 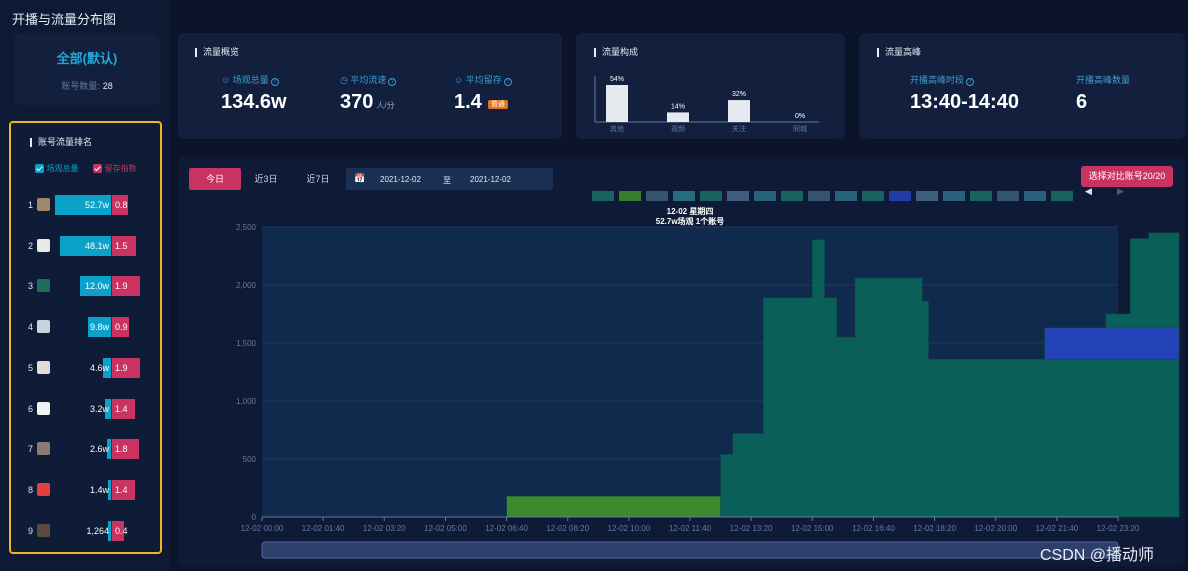 What do you see at coordinates (215, 179) in the screenshot?
I see `tab-today: 今日` at bounding box center [215, 179].